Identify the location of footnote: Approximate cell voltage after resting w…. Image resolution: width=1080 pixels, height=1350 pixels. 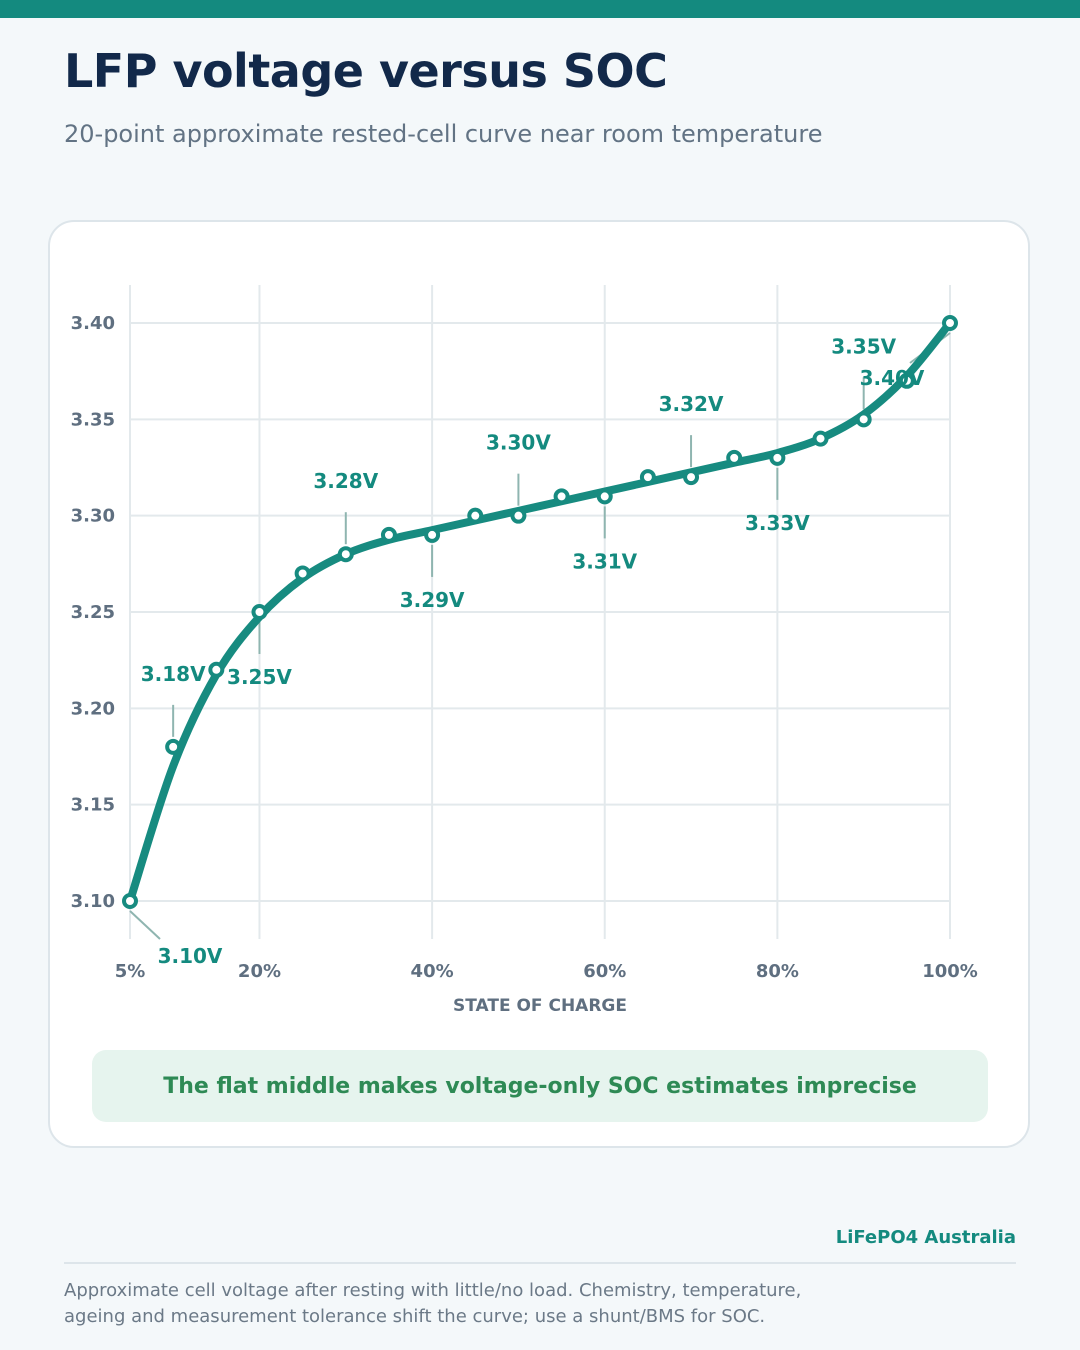
(433, 1303).